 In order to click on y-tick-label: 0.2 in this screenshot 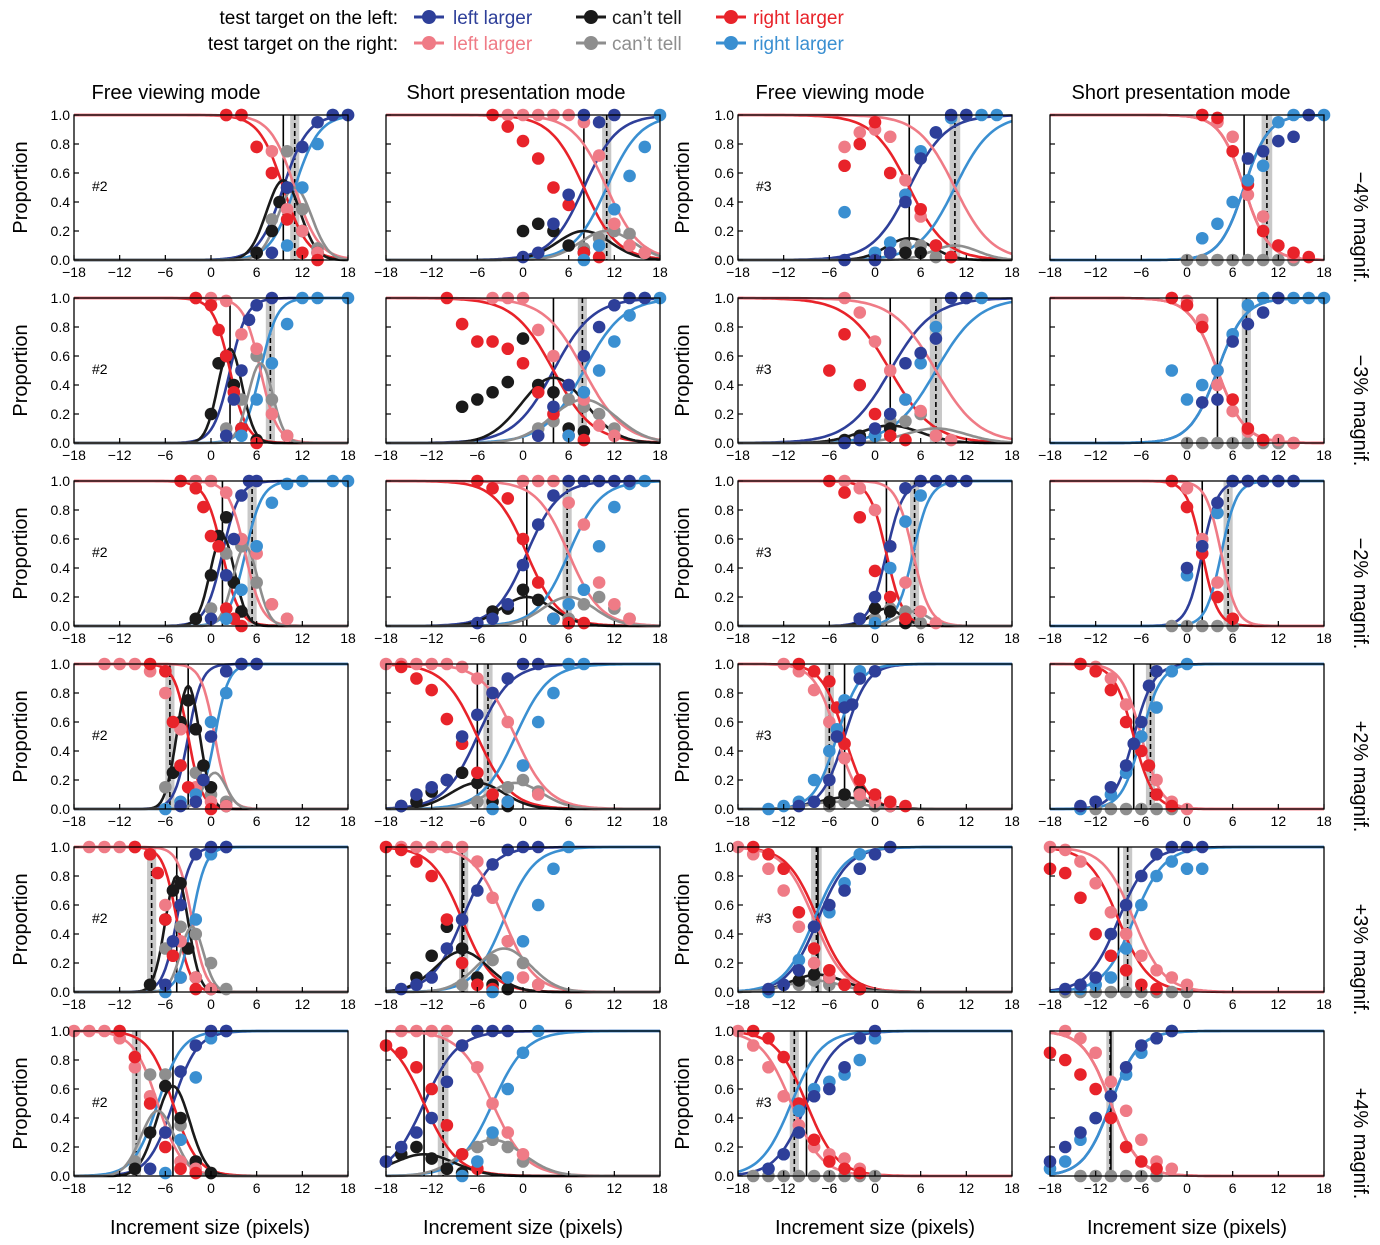, I will do `click(61, 231)`.